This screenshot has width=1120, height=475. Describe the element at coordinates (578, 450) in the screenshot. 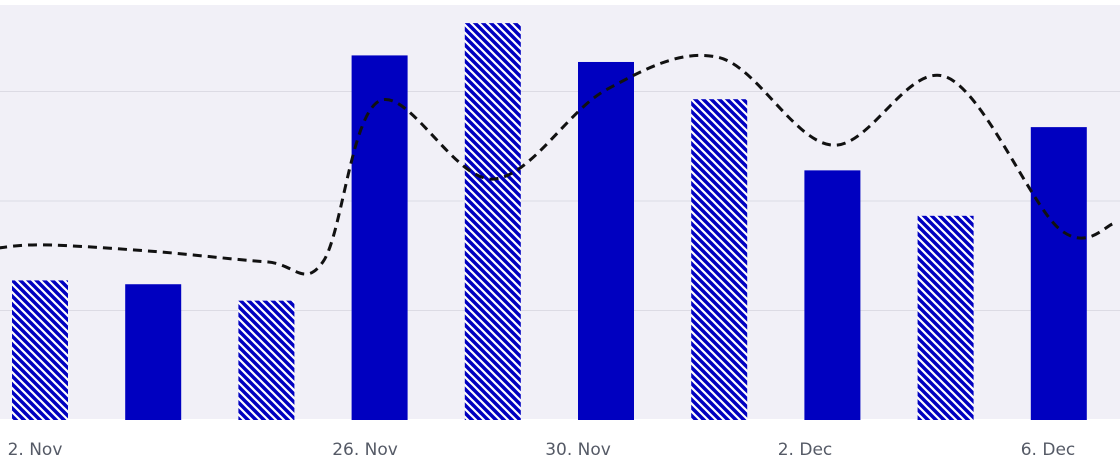

I see `x-tick-label: 30. Nov` at that location.